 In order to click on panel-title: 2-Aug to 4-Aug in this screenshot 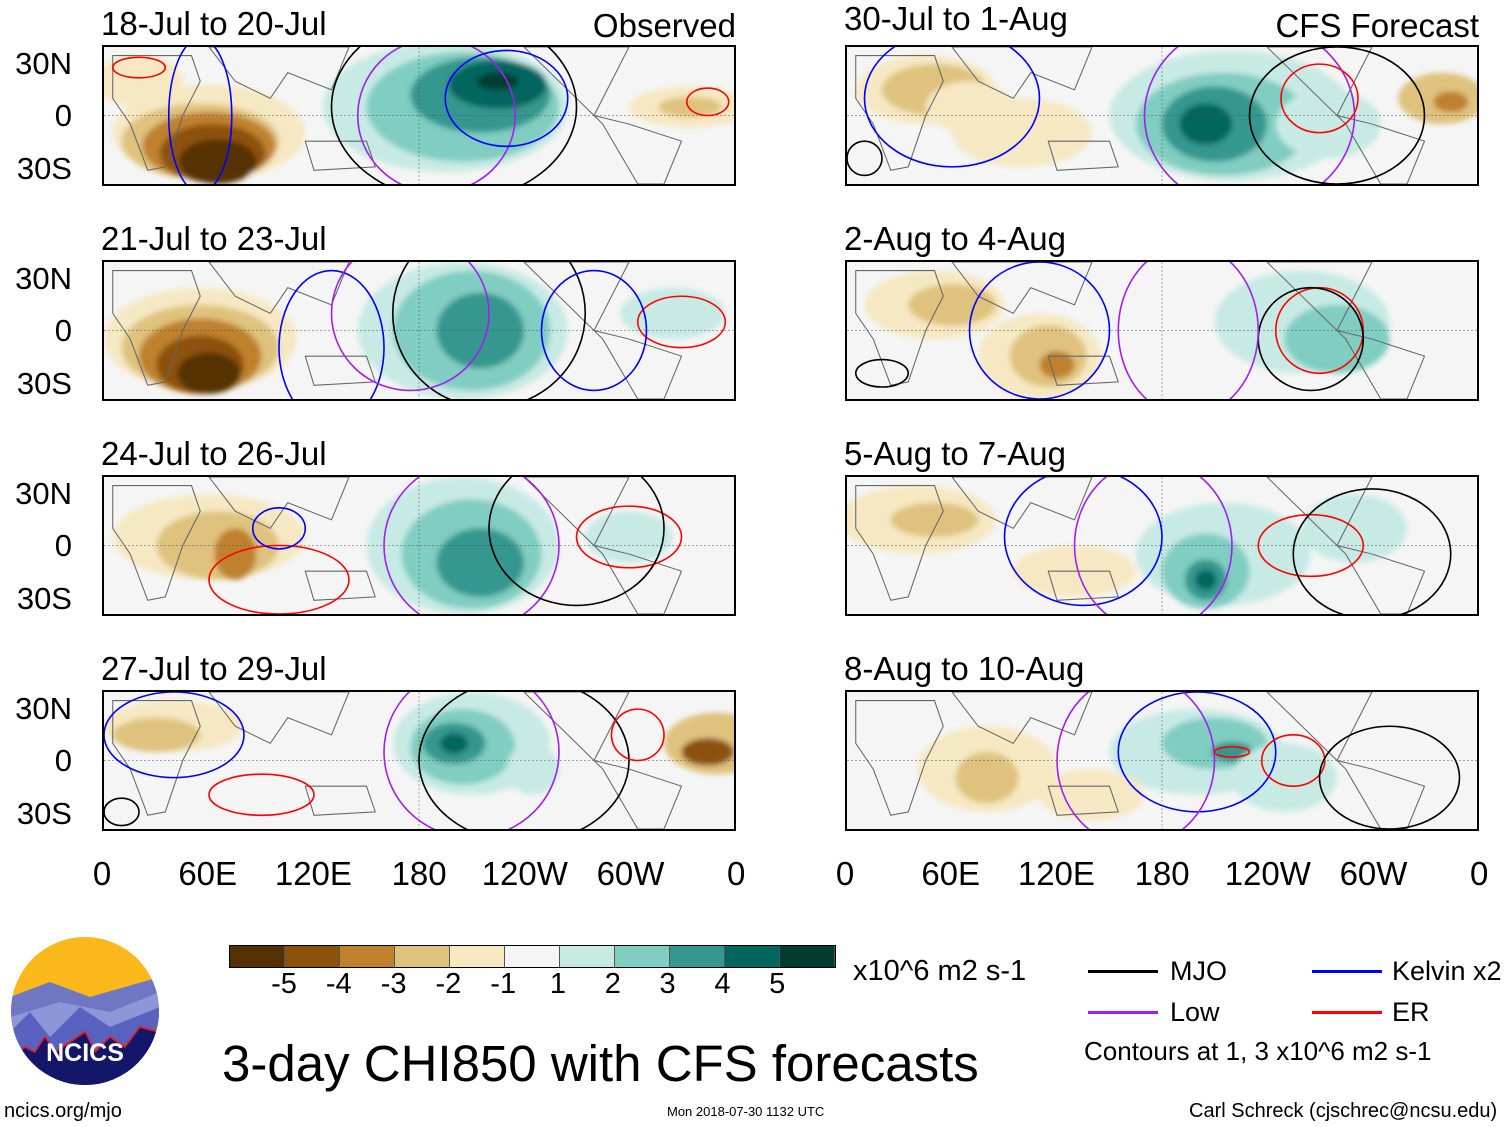, I will do `click(955, 238)`.